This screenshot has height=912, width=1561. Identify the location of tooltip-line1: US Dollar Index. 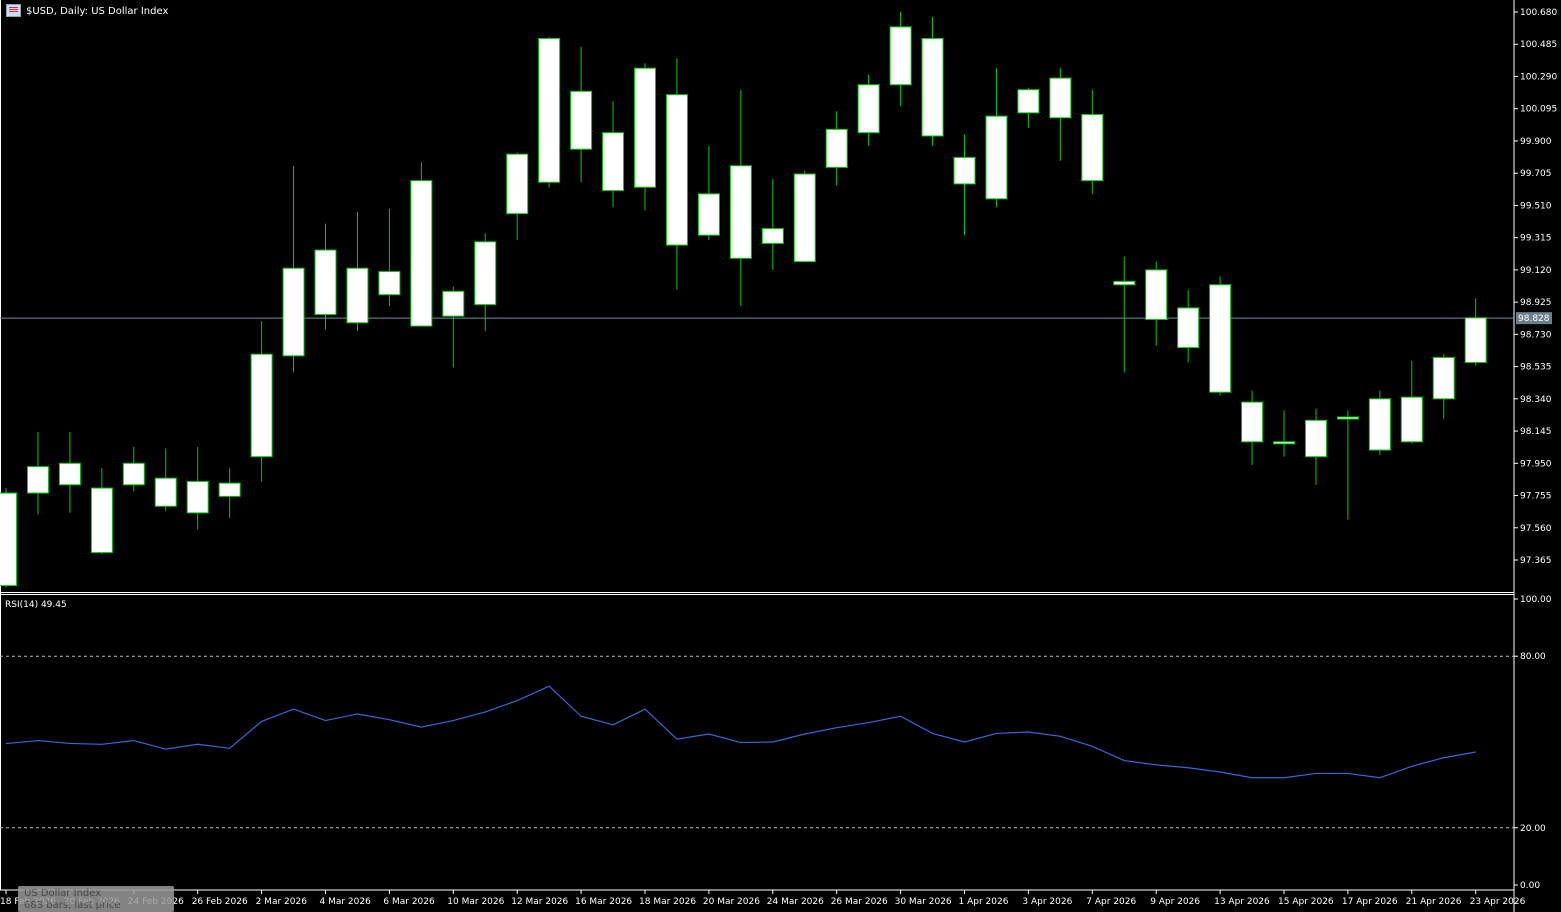
(63, 893).